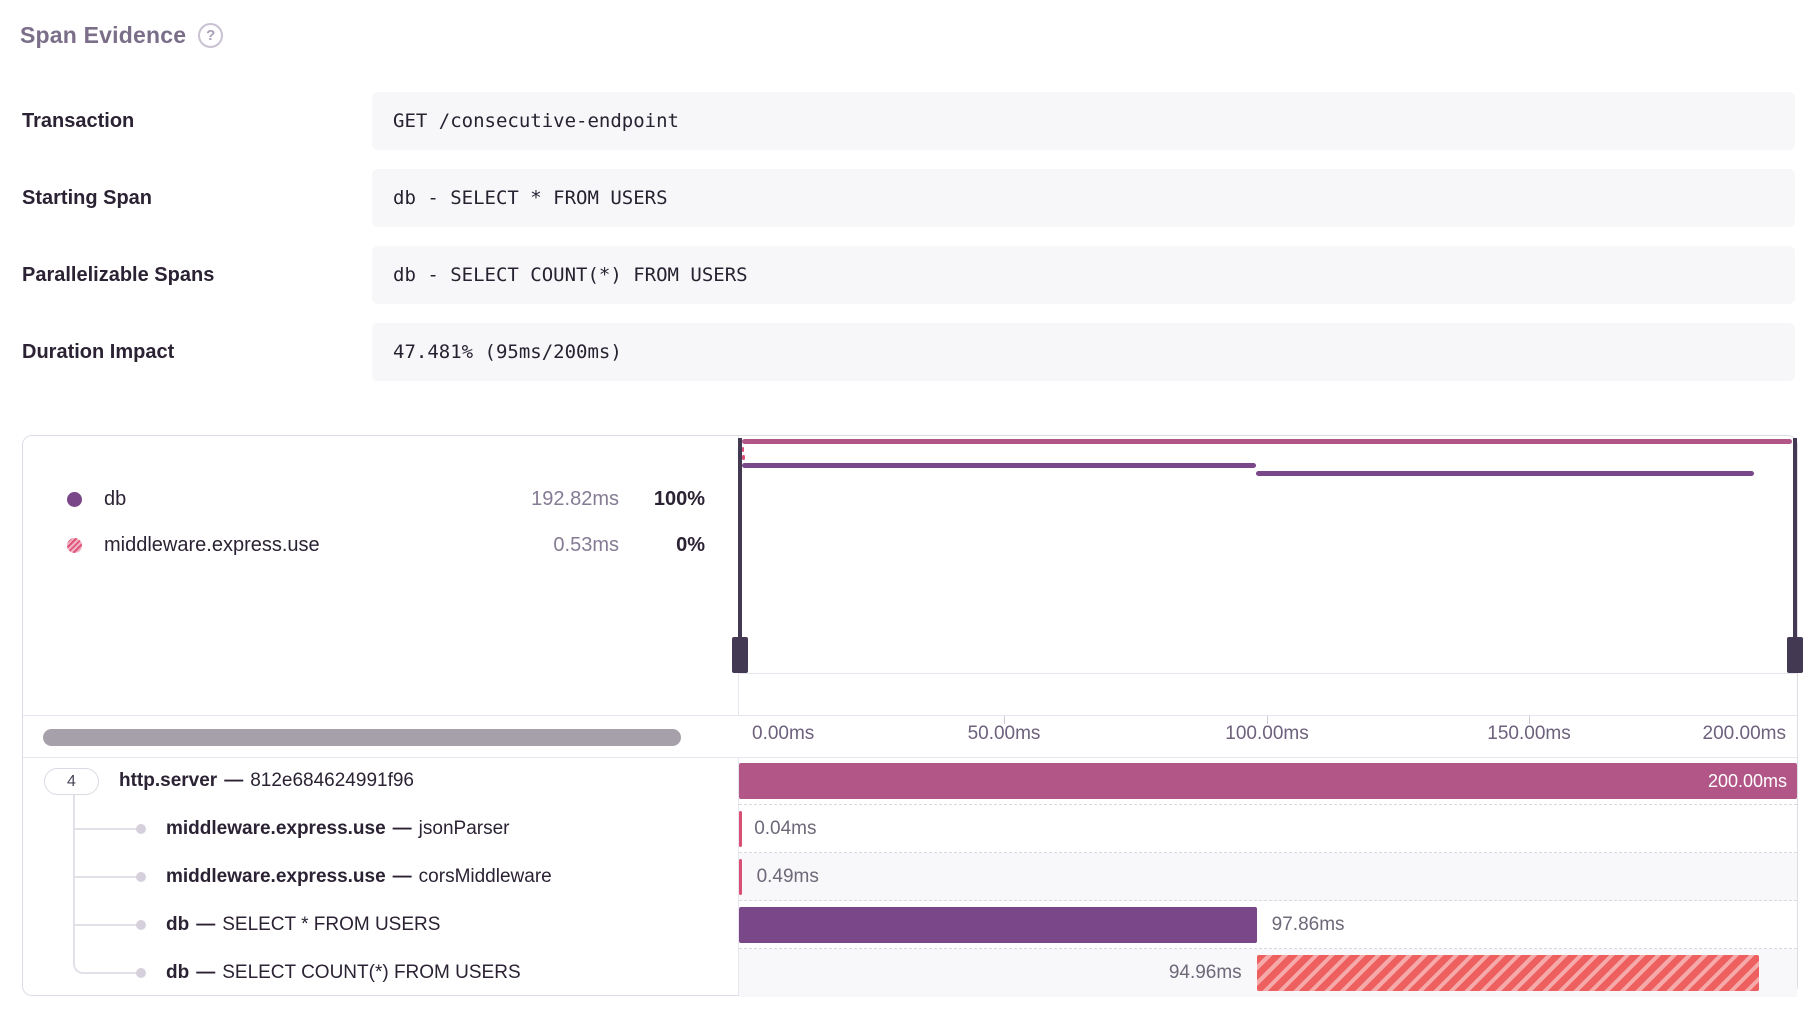 This screenshot has height=1020, width=1820. What do you see at coordinates (586, 544) in the screenshot?
I see `legend-duration: 0.53ms` at bounding box center [586, 544].